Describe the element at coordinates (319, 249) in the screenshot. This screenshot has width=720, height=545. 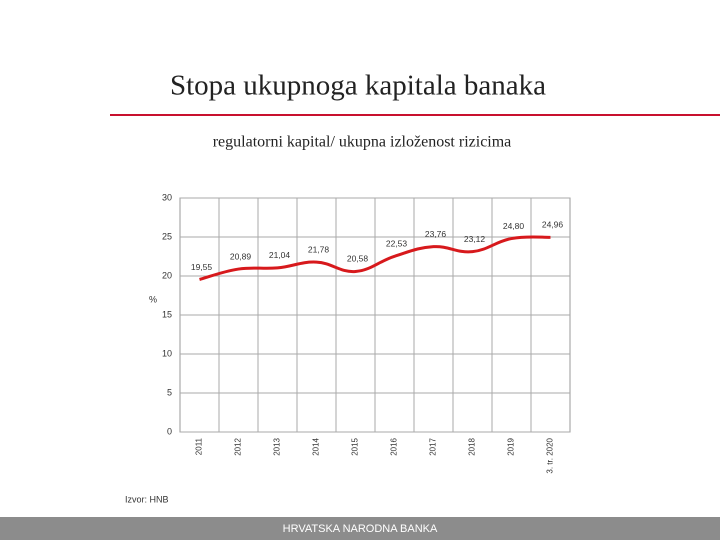
I see `data-label: 21,78` at that location.